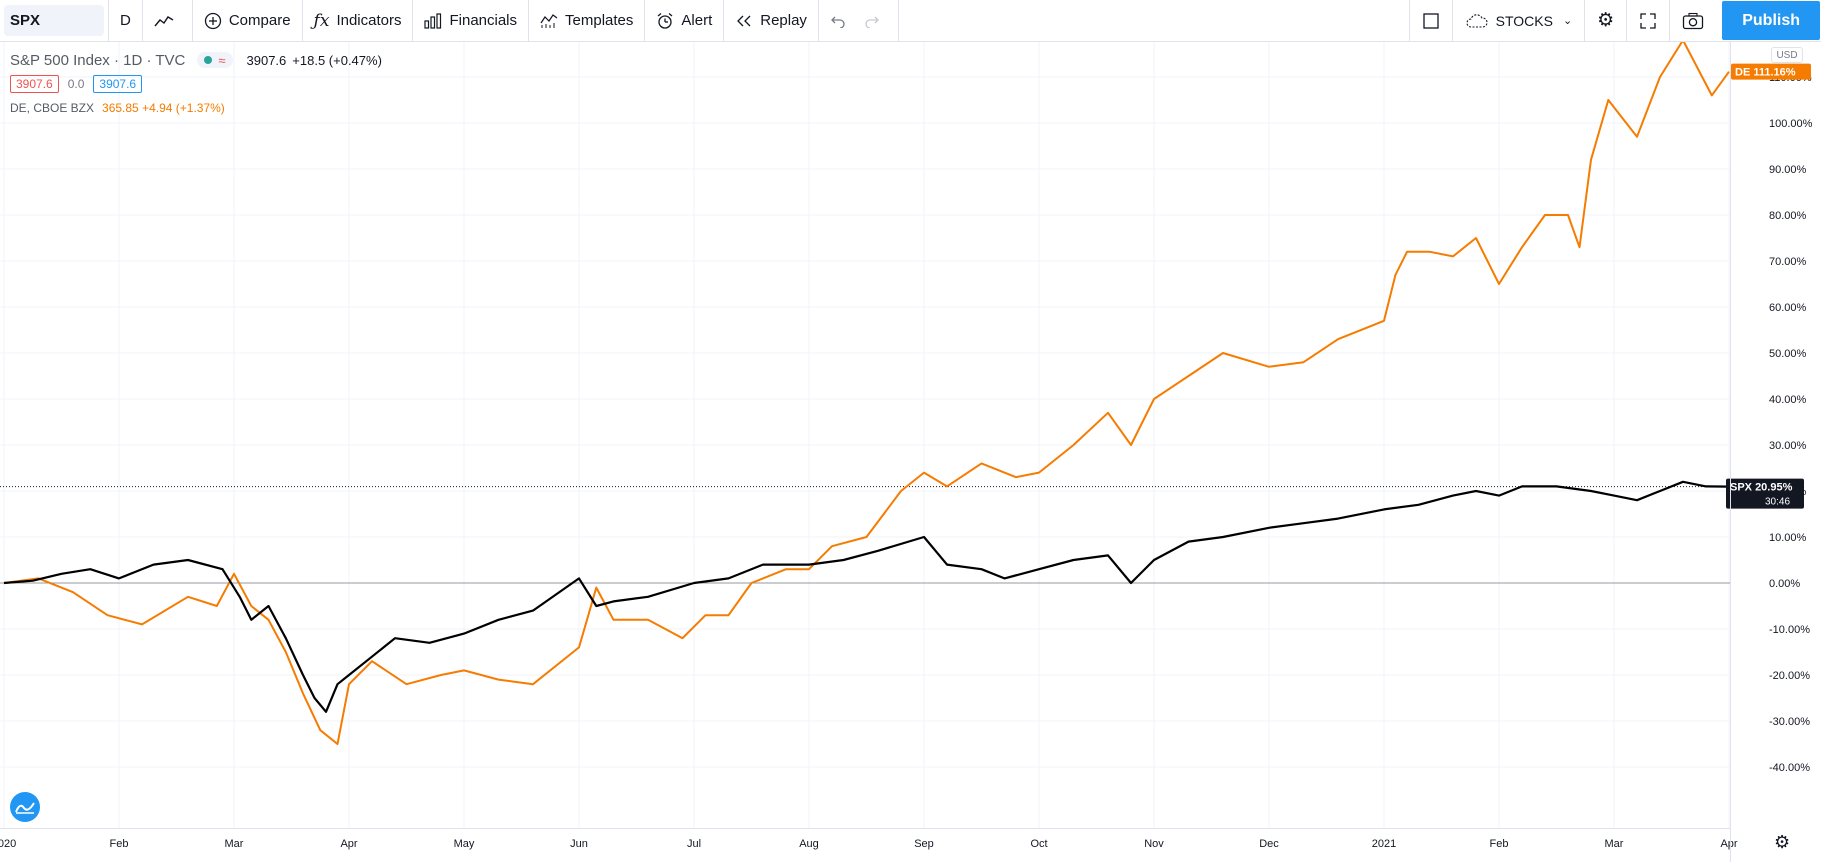 The width and height of the screenshot is (1821, 862). Describe the element at coordinates (222, 60) in the screenshot. I see `delayed-data-icon: ≈` at that location.